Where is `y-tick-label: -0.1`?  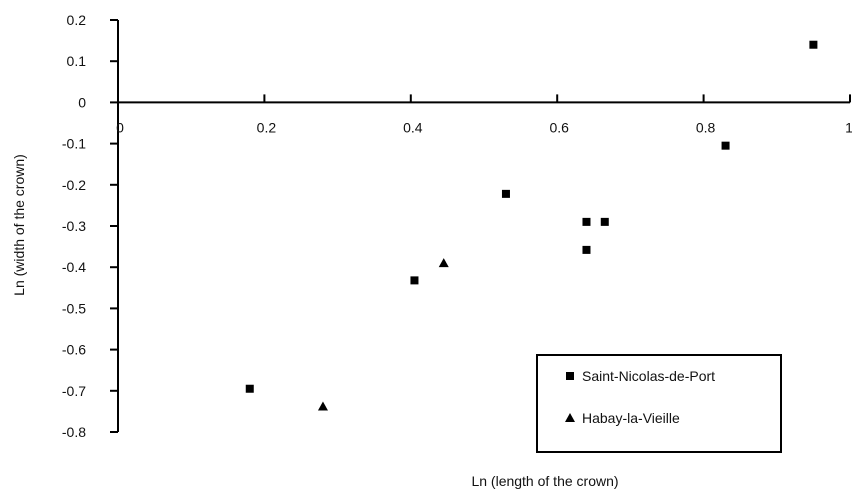 y-tick-label: -0.1 is located at coordinates (74, 144).